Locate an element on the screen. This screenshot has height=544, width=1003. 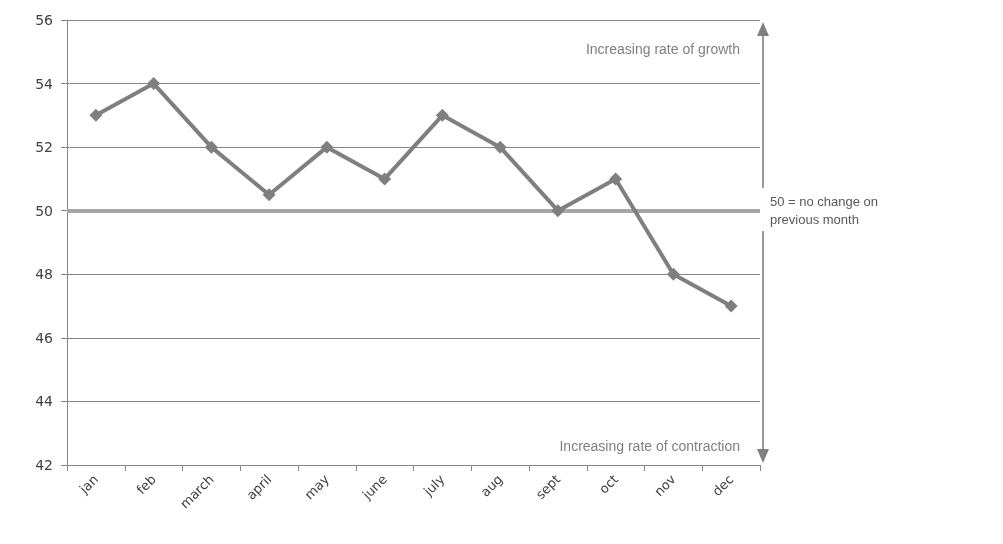
x-tick-label: oct is located at coordinates (608, 484).